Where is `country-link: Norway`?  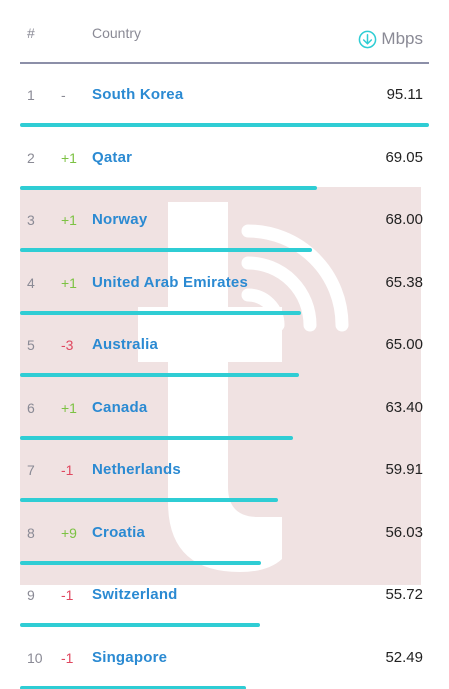 country-link: Norway is located at coordinates (120, 219).